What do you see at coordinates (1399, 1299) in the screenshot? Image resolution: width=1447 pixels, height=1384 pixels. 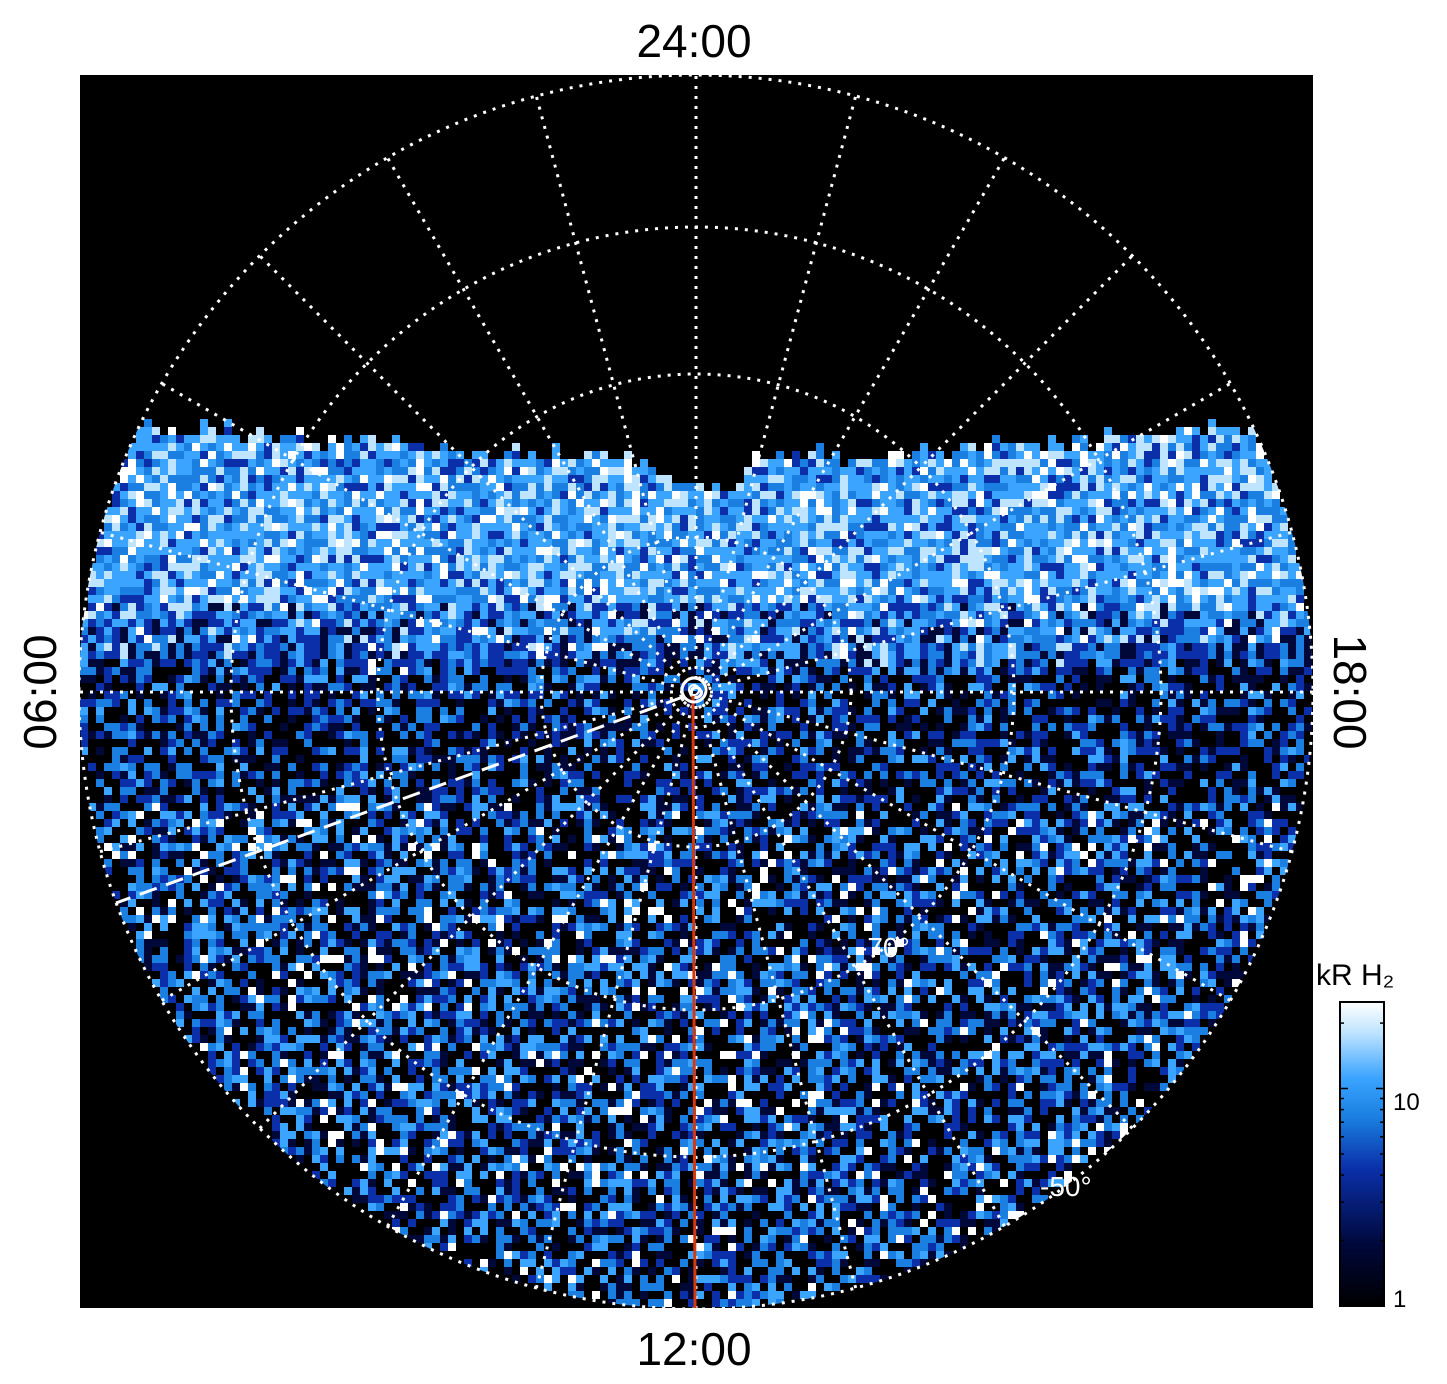 I see `colorbar-tick-label-1: 1` at bounding box center [1399, 1299].